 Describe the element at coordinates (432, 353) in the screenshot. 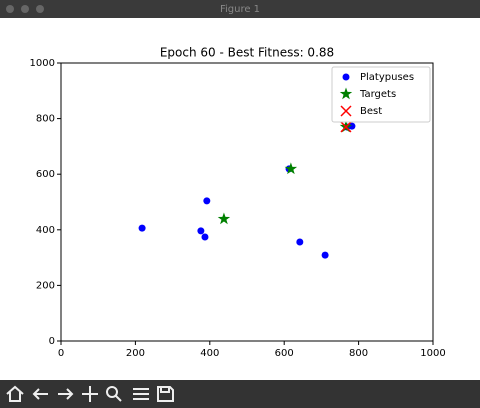

I see `x-tick-label: 1000` at that location.